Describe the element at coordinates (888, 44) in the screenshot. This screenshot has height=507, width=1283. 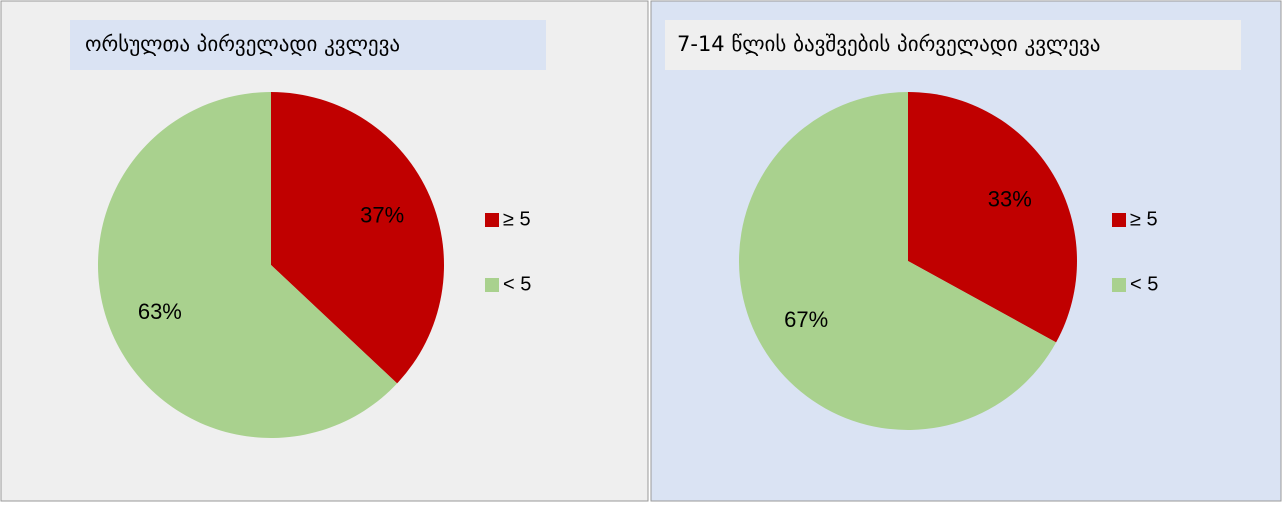
I see `chart-title: 7-14 წლის ბავშვების პირველადი კვლევა` at that location.